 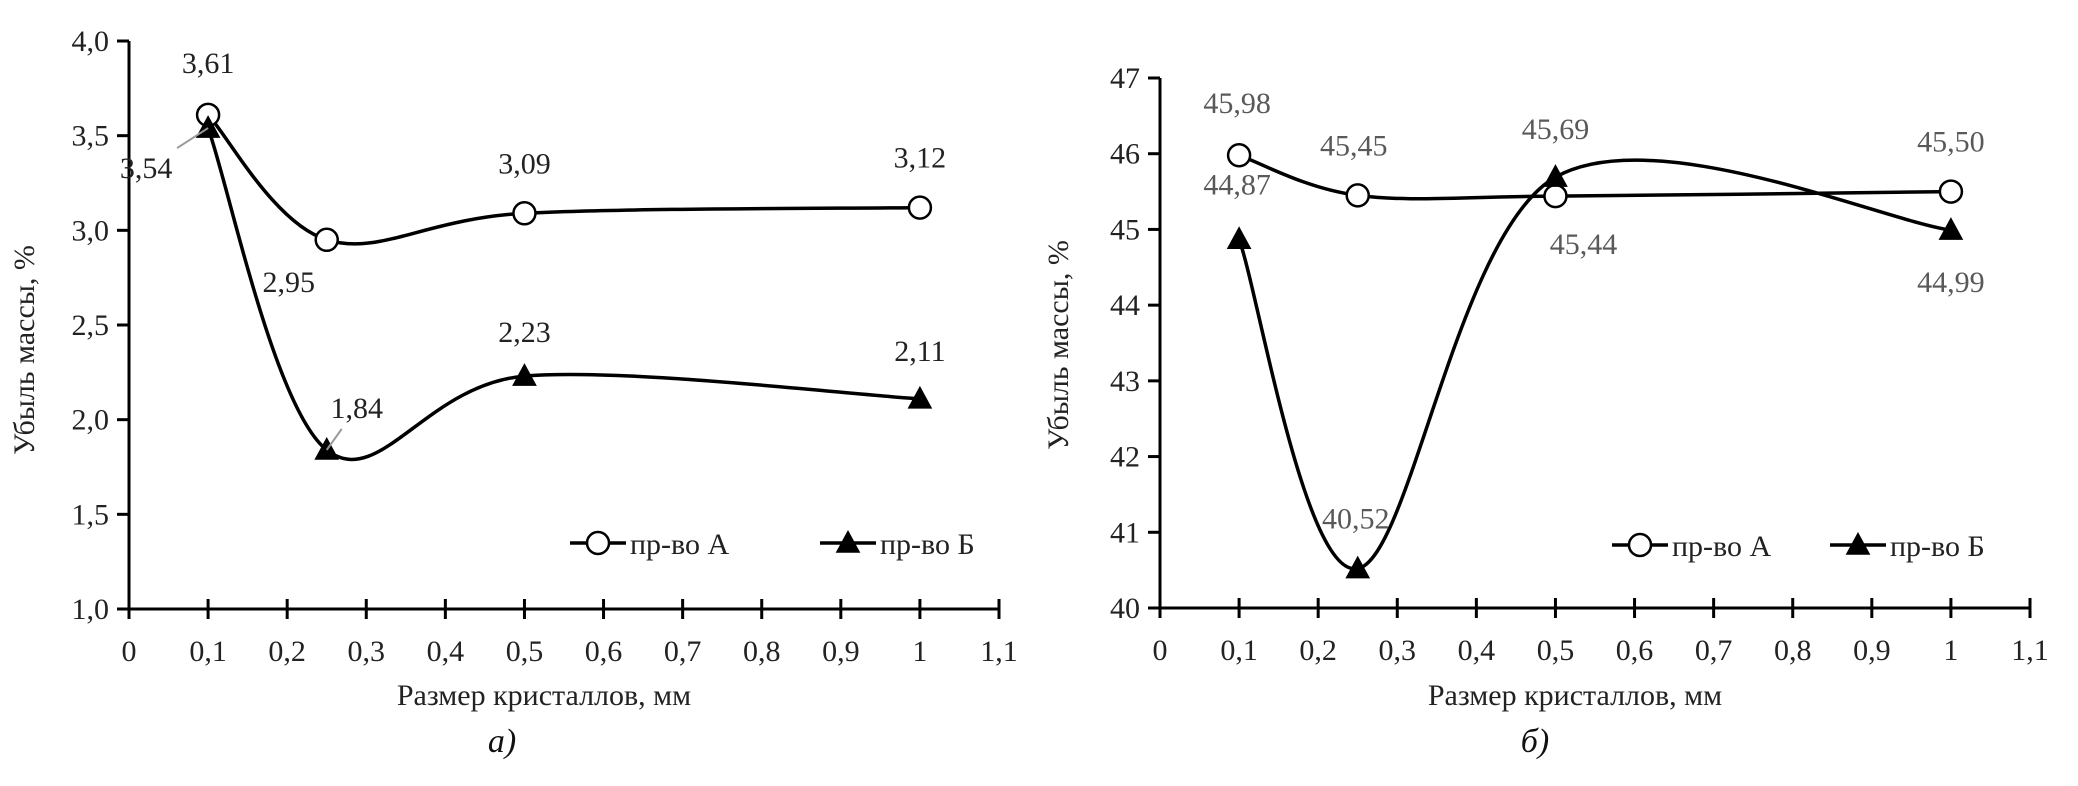 I want to click on y-tick-label: 45, so click(x=1125, y=229).